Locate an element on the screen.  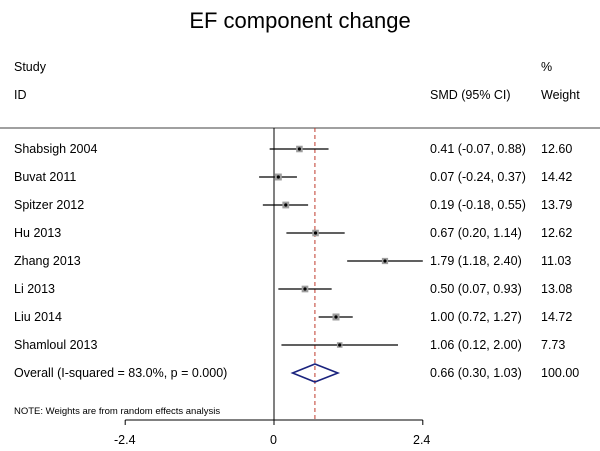
study-ci-text: 1.00 (0.72, 1.27) is located at coordinates (476, 317).